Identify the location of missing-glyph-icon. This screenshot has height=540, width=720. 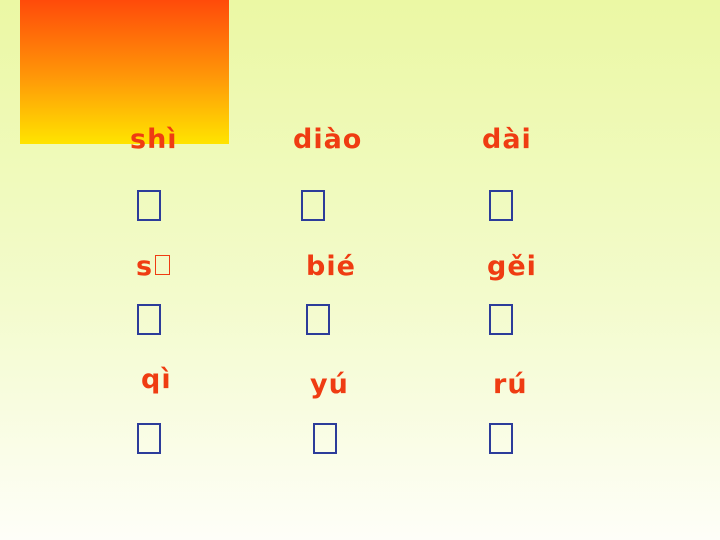
(163, 265).